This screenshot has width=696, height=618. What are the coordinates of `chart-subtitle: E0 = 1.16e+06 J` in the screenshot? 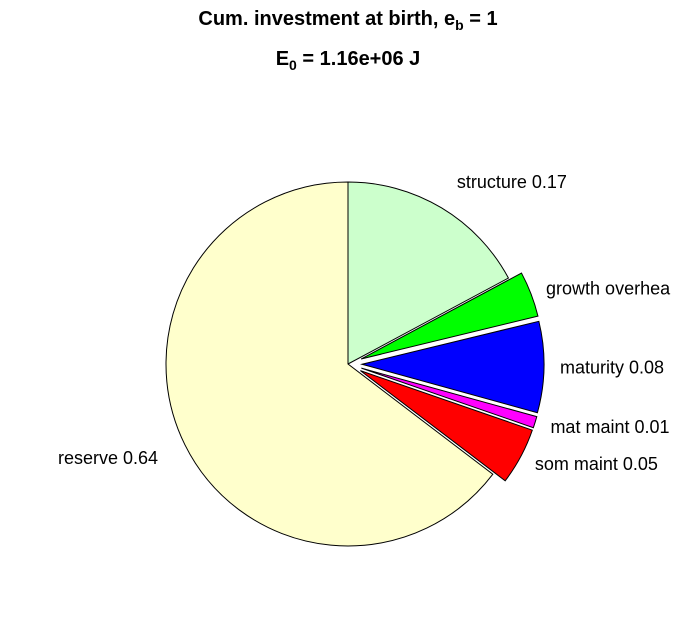 It's located at (348, 60).